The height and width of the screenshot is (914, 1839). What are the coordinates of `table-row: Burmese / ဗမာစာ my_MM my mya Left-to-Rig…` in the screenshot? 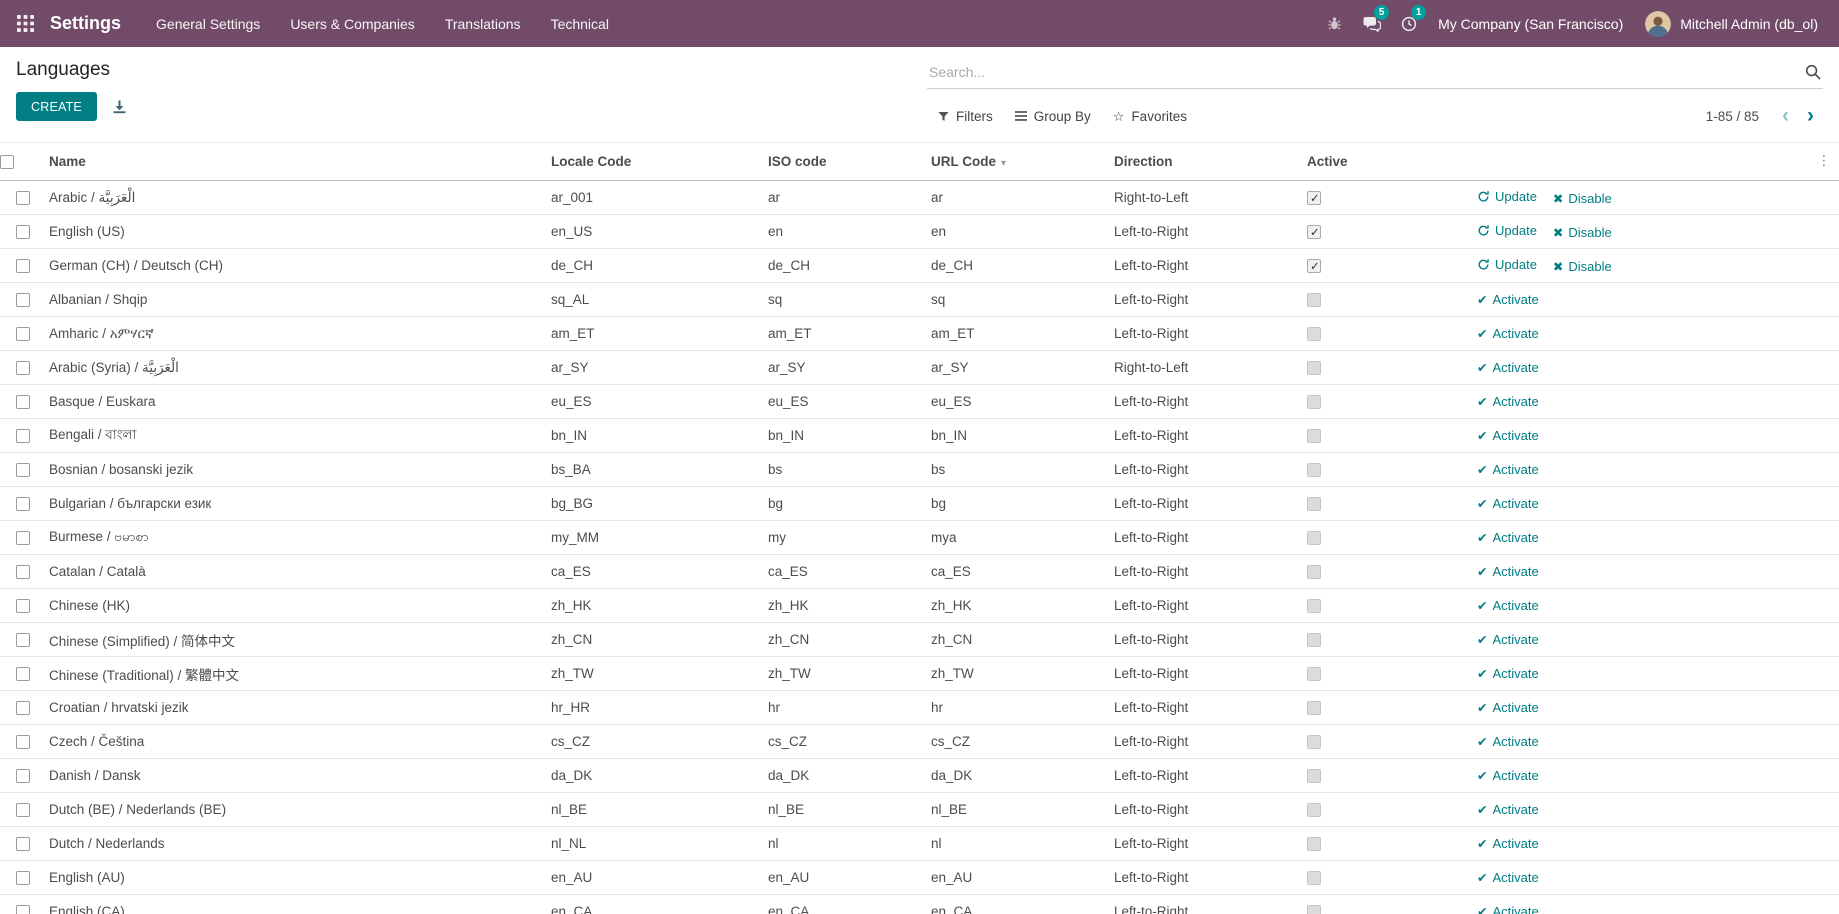 It's located at (919, 537).